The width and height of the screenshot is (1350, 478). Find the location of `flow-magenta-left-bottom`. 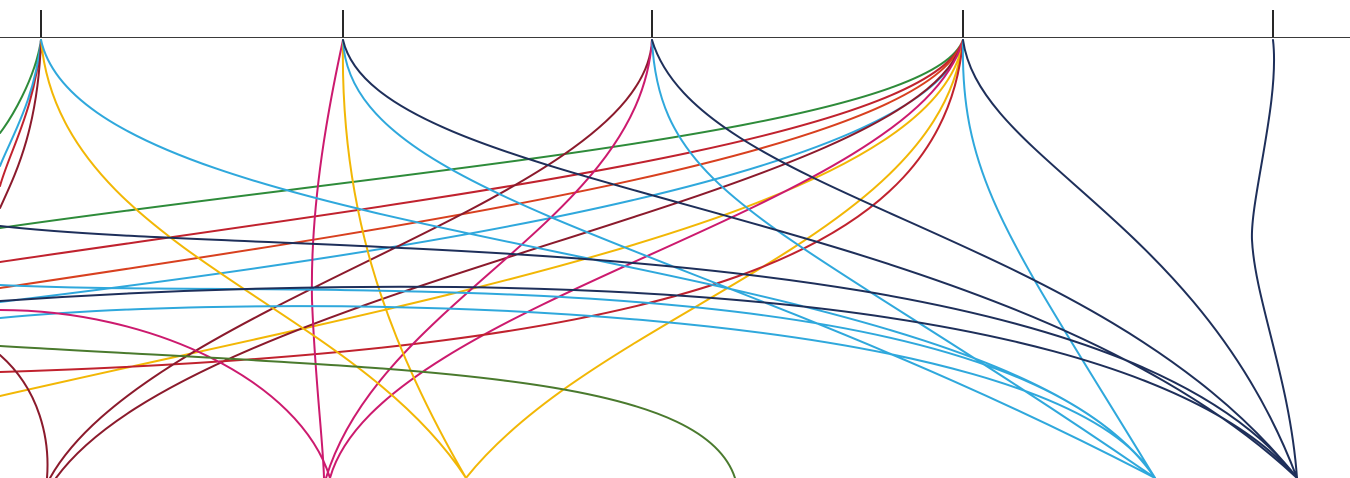

flow-magenta-left-bottom is located at coordinates (165, 393).